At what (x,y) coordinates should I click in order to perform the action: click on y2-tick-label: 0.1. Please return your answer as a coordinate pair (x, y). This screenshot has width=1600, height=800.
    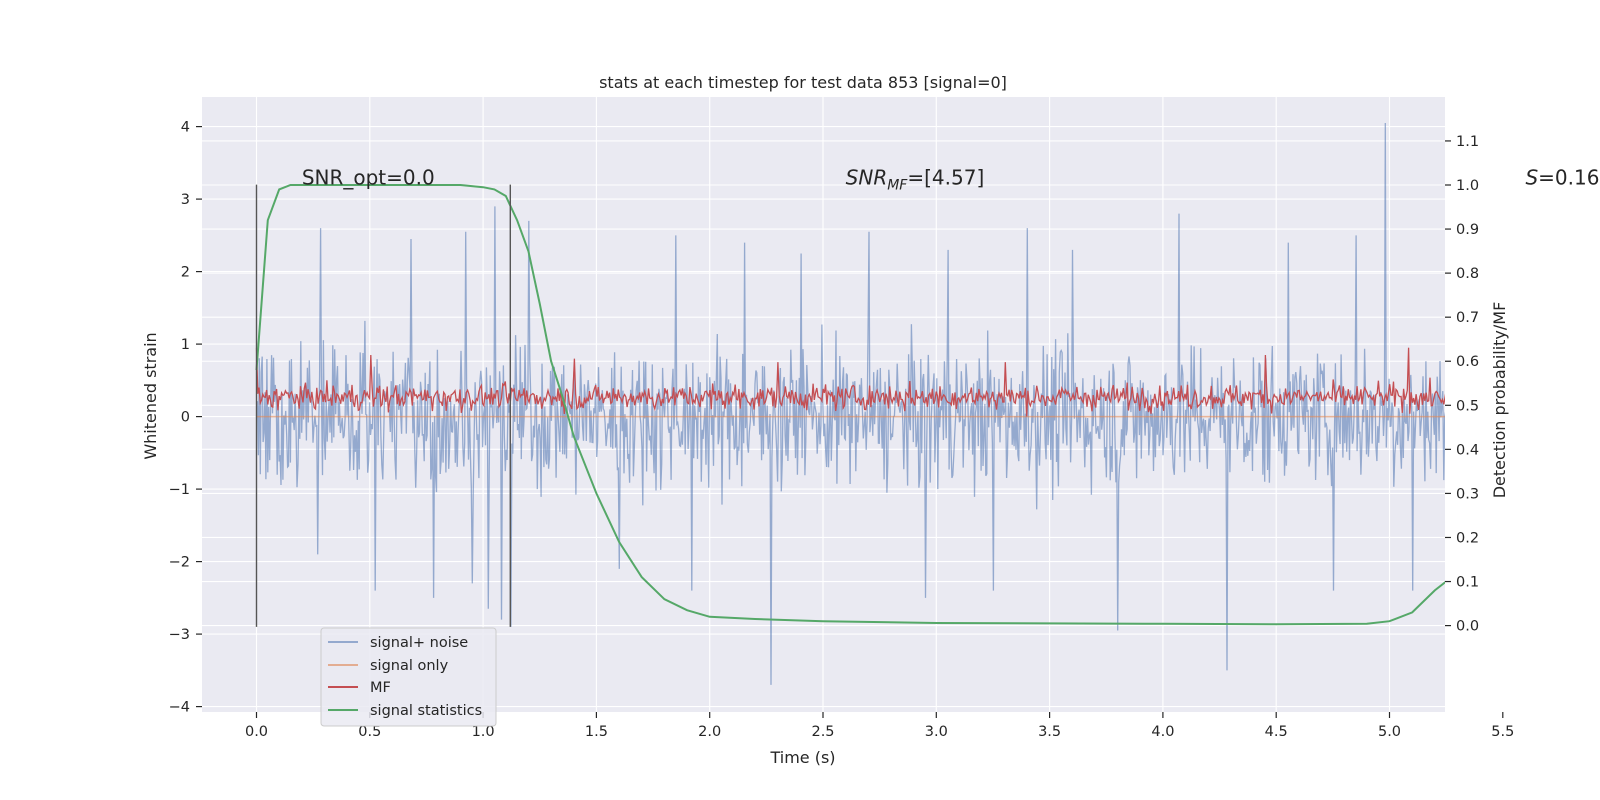
    Looking at the image, I should click on (1467, 583).